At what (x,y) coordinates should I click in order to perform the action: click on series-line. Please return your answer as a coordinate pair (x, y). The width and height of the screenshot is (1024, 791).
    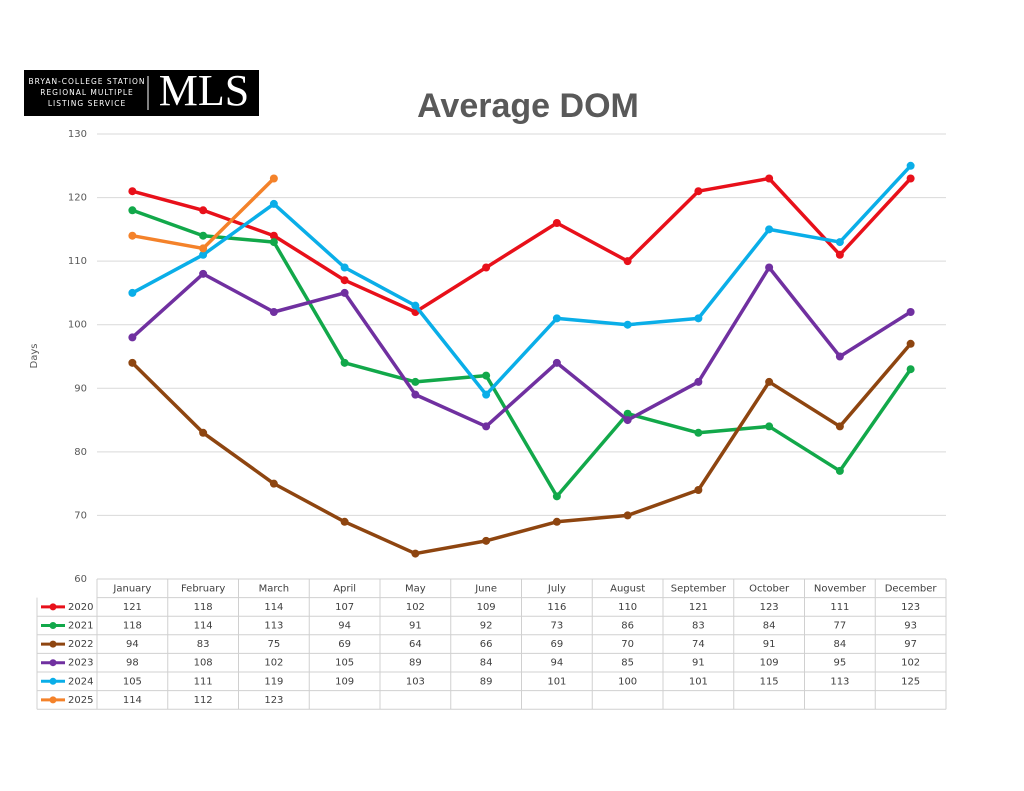
    Looking at the image, I should click on (521, 245).